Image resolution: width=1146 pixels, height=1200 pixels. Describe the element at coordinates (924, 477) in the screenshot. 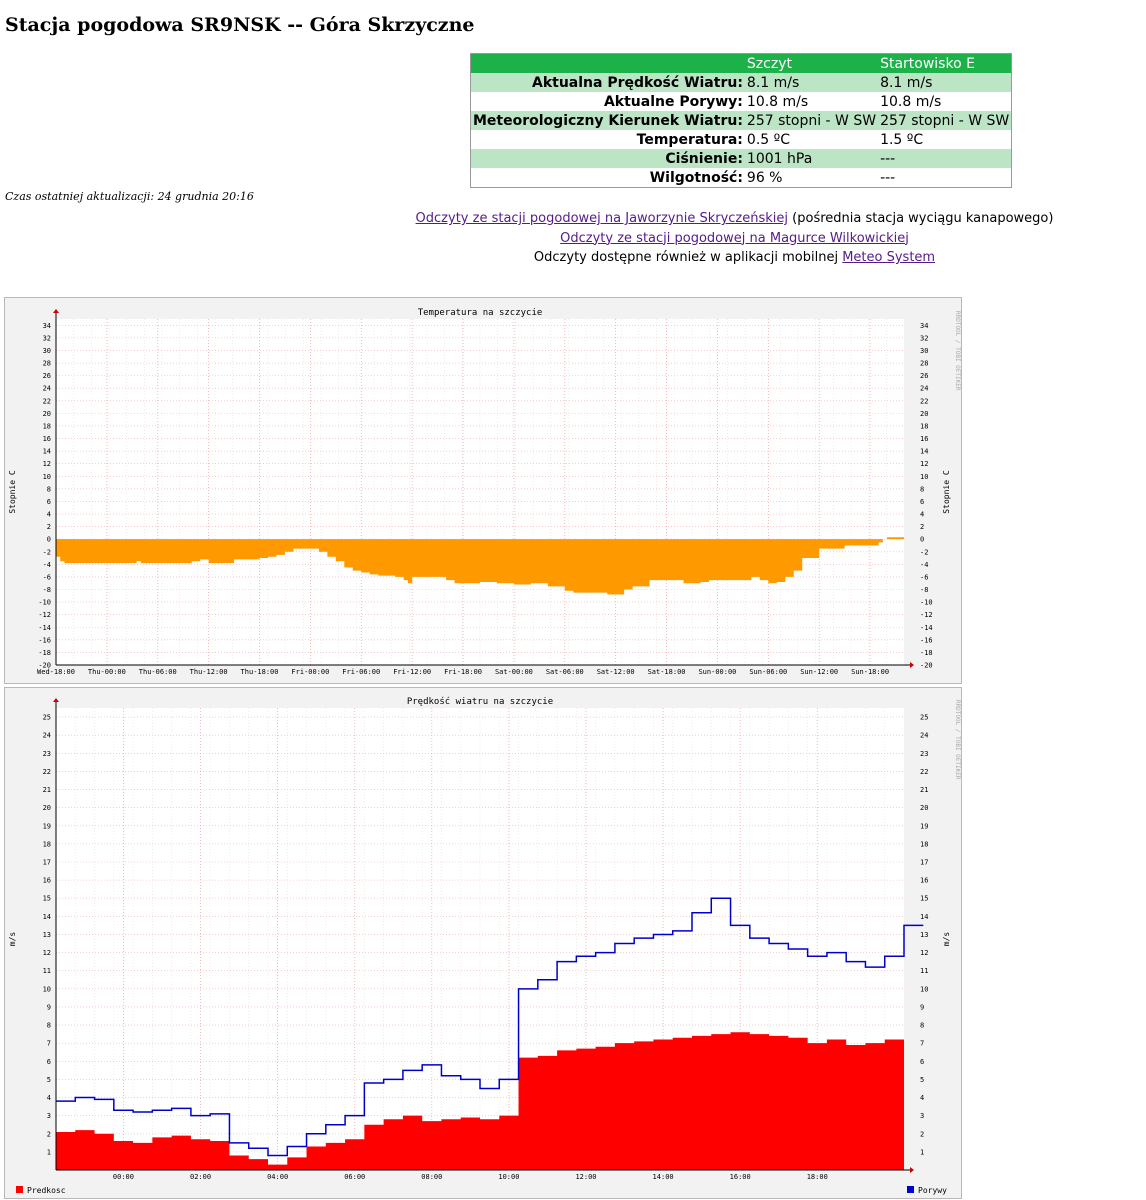

I see `y-tick-label-right: 10` at that location.